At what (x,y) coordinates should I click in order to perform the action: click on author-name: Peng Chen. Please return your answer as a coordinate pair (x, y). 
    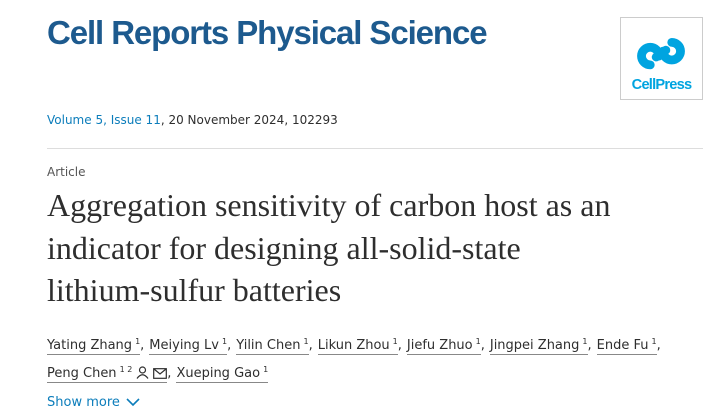
    Looking at the image, I should click on (82, 373).